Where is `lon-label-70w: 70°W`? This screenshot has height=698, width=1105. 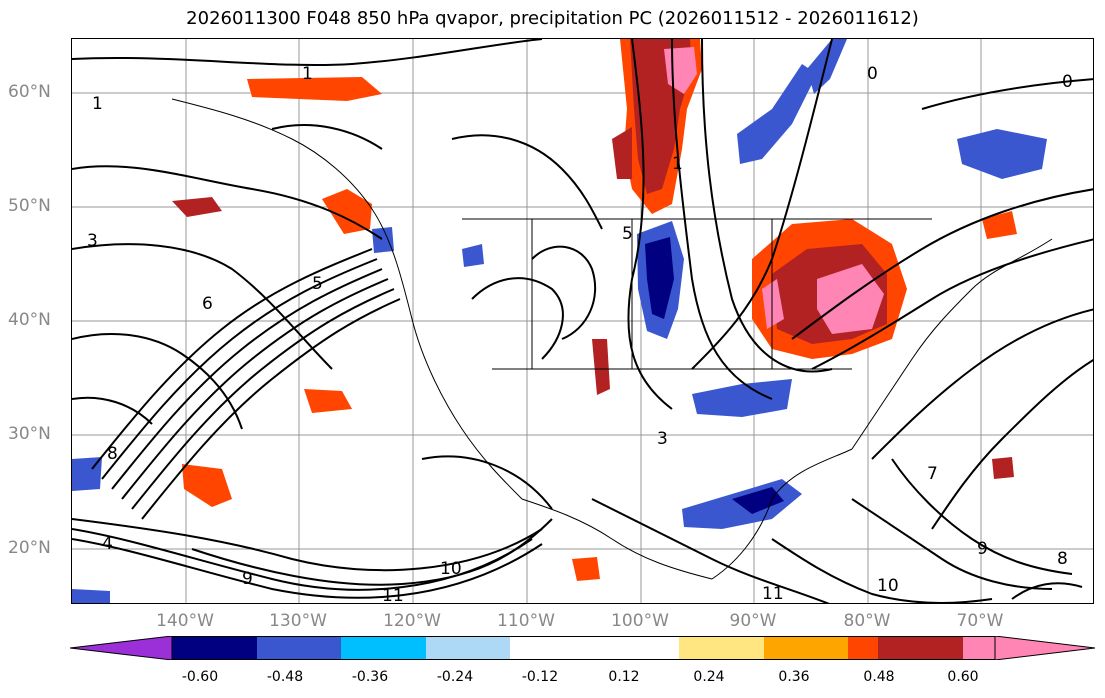
lon-label-70w: 70°W is located at coordinates (980, 621).